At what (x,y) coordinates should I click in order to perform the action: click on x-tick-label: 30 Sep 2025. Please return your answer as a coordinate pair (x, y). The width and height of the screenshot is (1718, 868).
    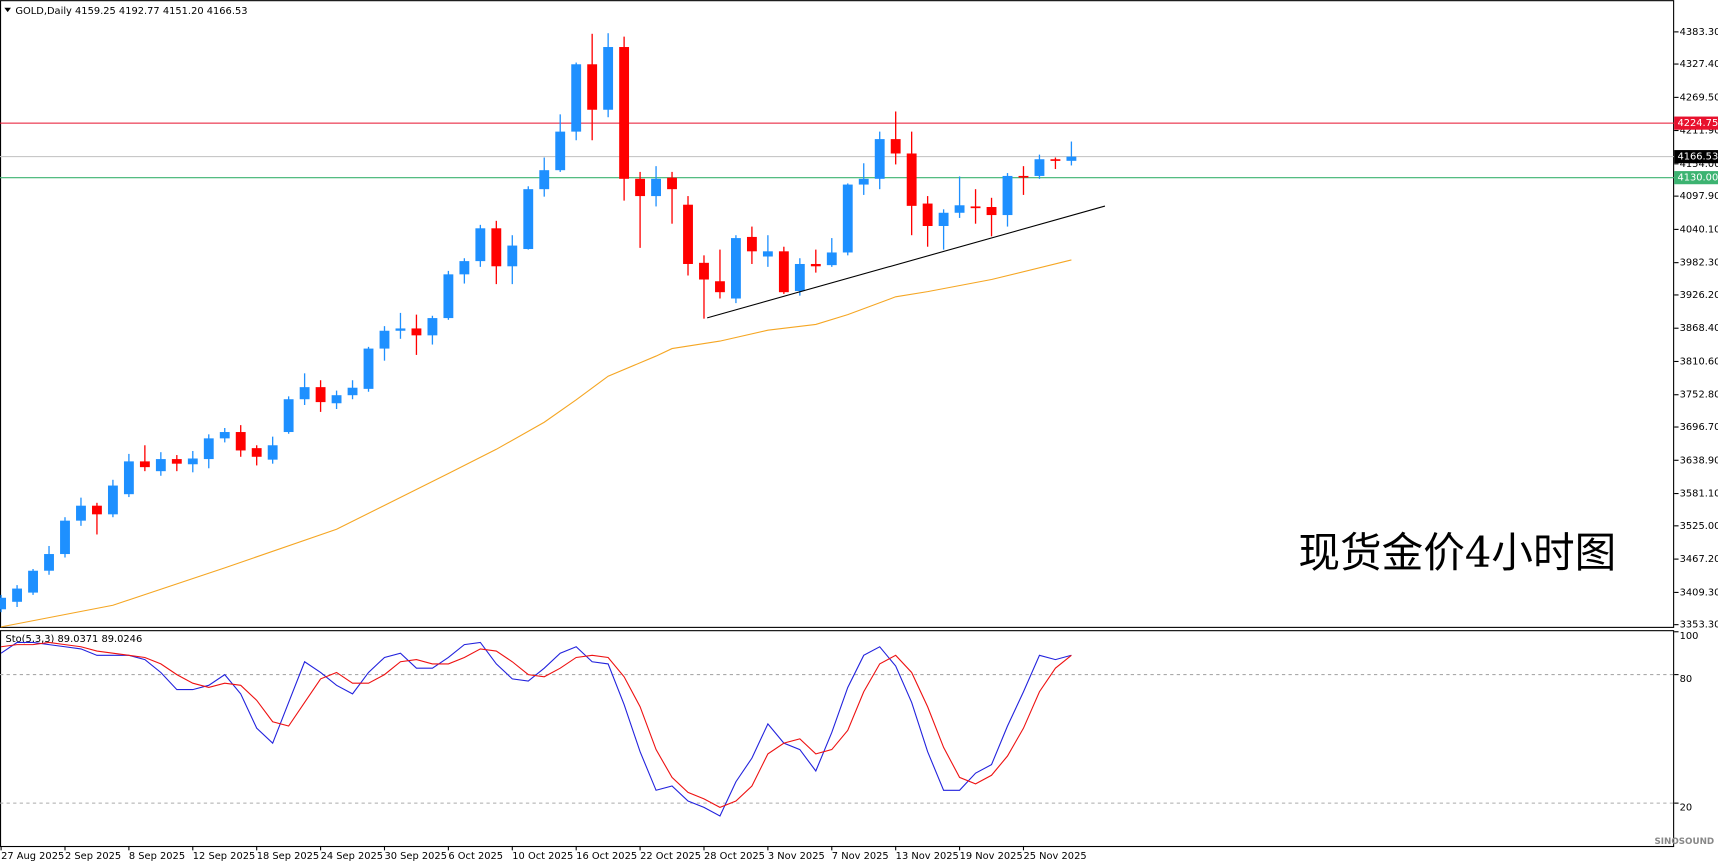
    Looking at the image, I should click on (415, 856).